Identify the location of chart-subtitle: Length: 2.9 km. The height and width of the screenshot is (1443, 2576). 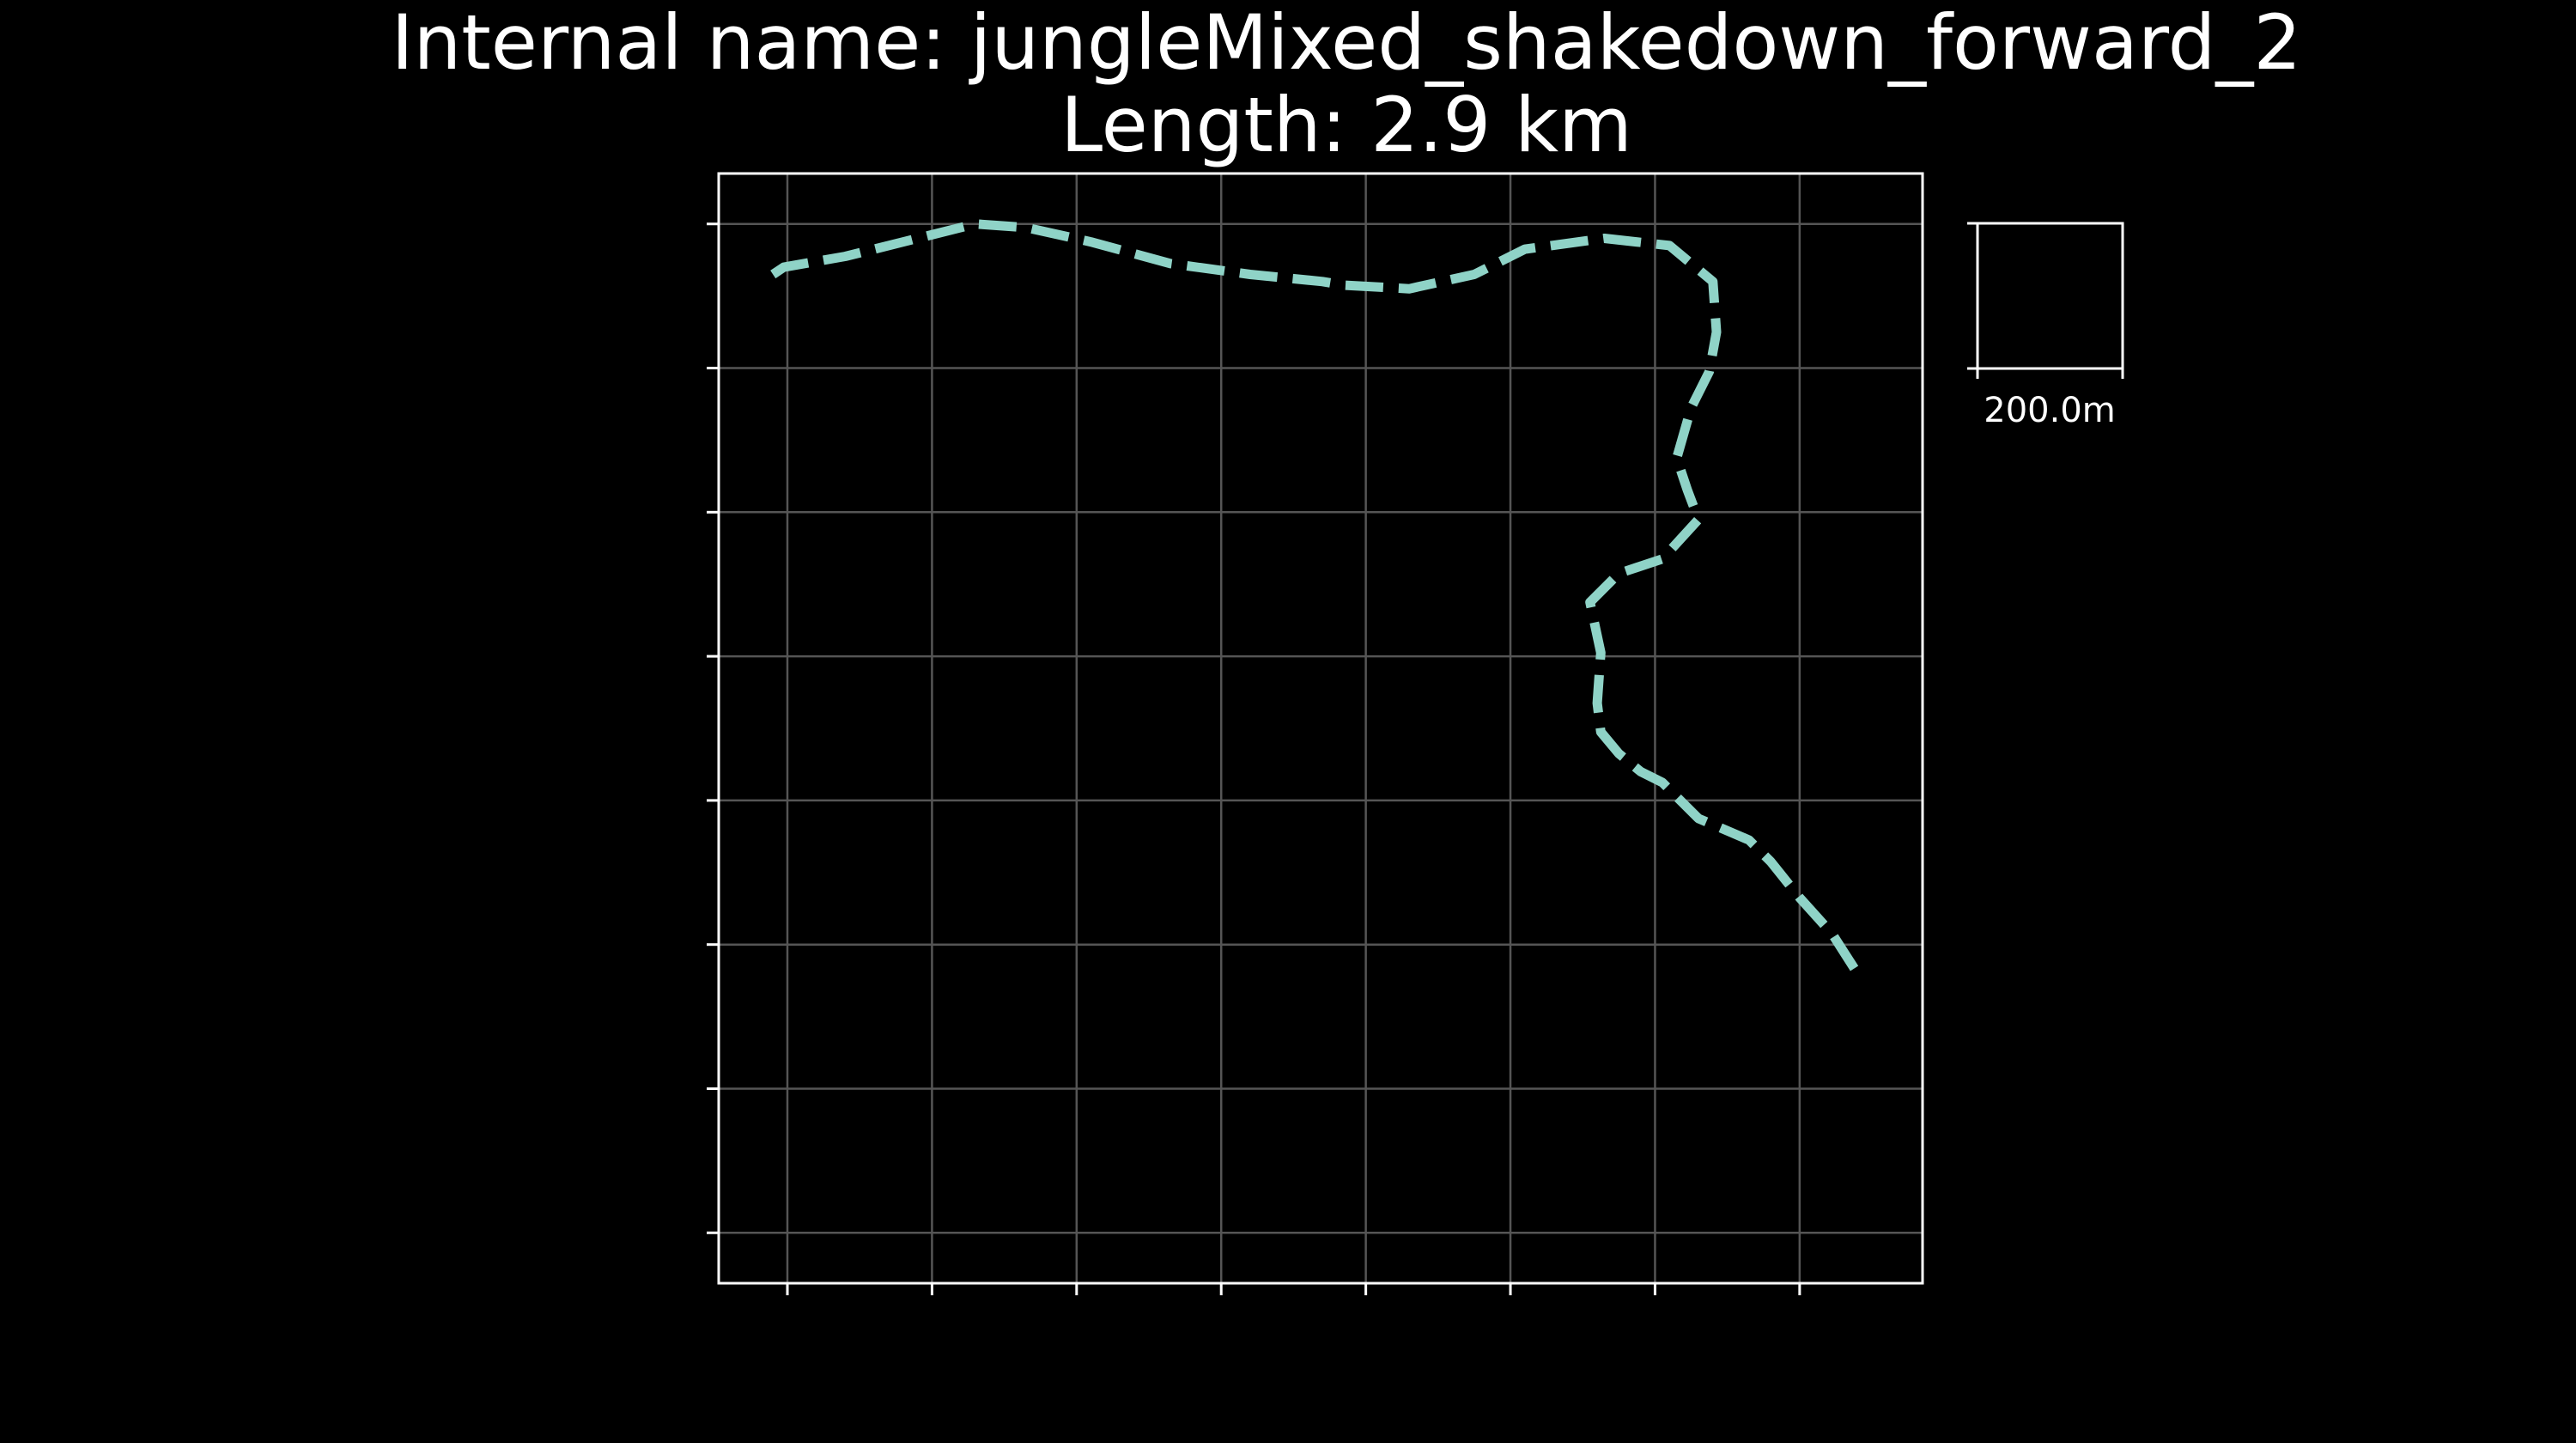
(1346, 125).